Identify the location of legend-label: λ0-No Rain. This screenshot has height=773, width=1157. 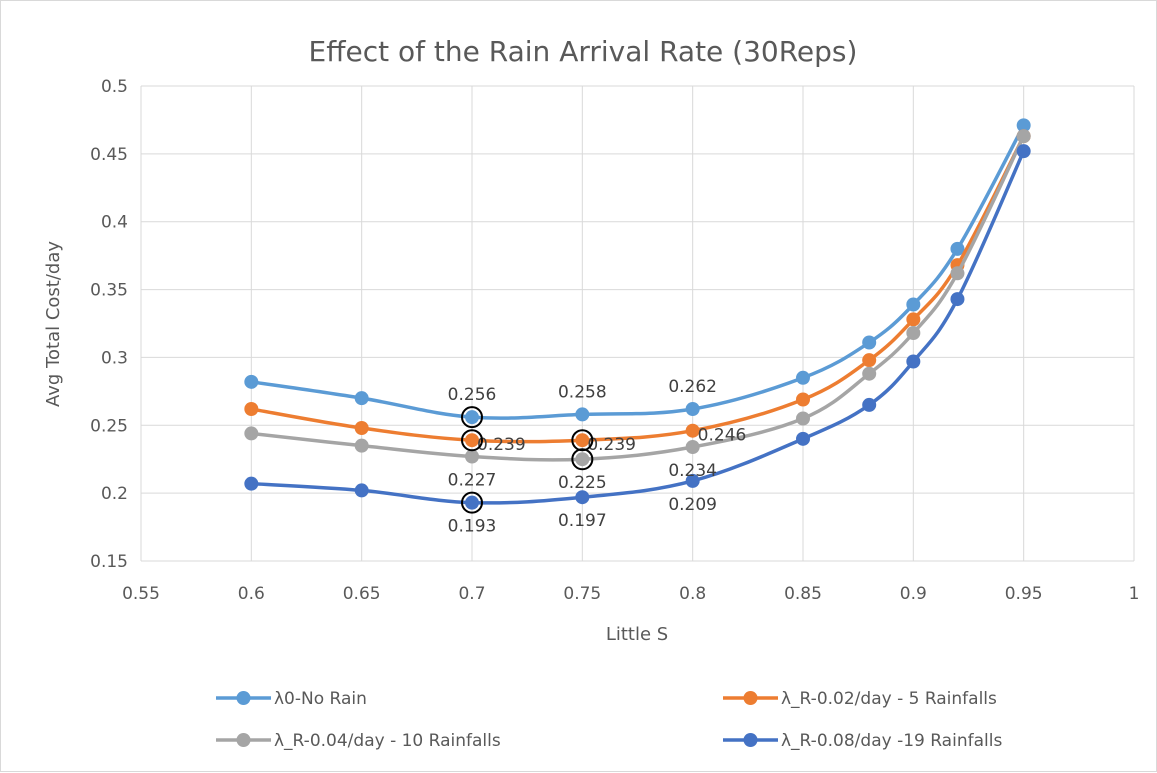
(320, 699).